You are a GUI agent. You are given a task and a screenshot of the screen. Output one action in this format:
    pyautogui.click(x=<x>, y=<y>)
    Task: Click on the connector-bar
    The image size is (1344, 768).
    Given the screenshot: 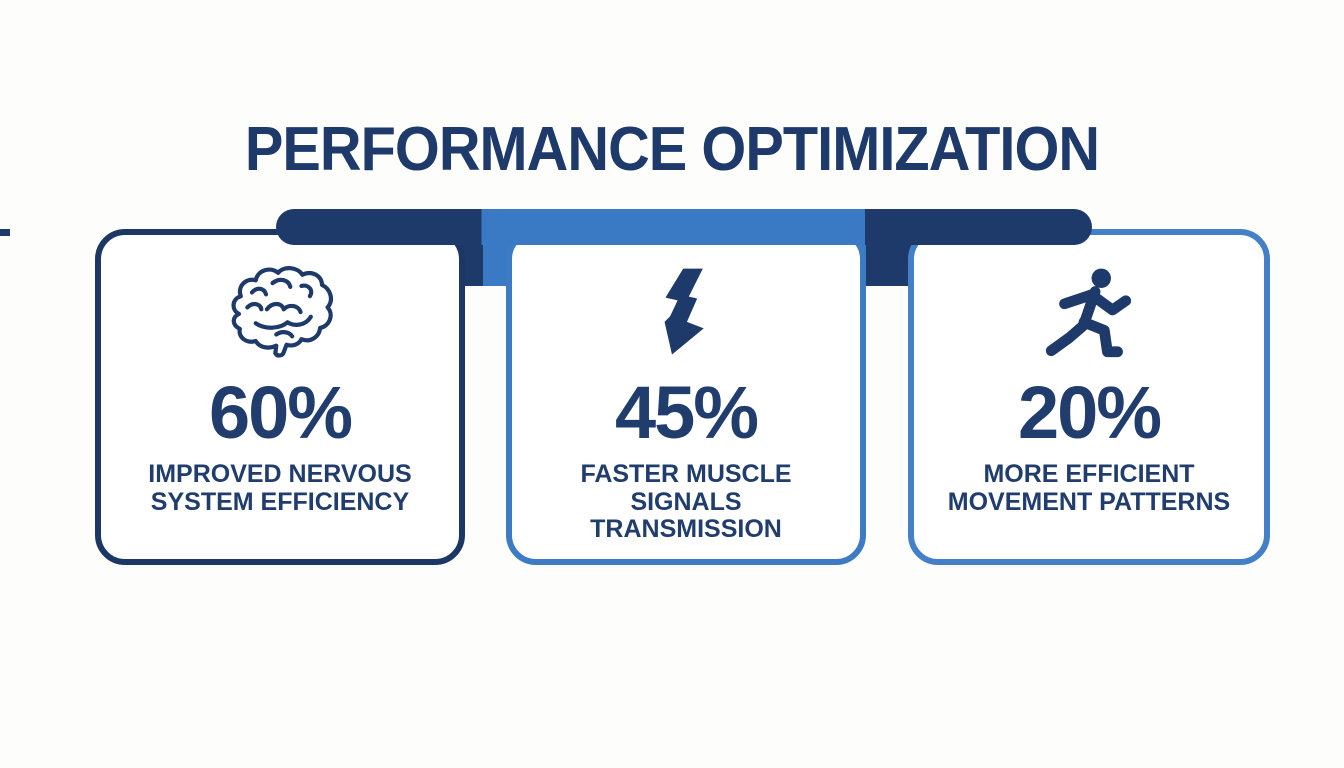 What is the action you would take?
    pyautogui.click(x=684, y=227)
    